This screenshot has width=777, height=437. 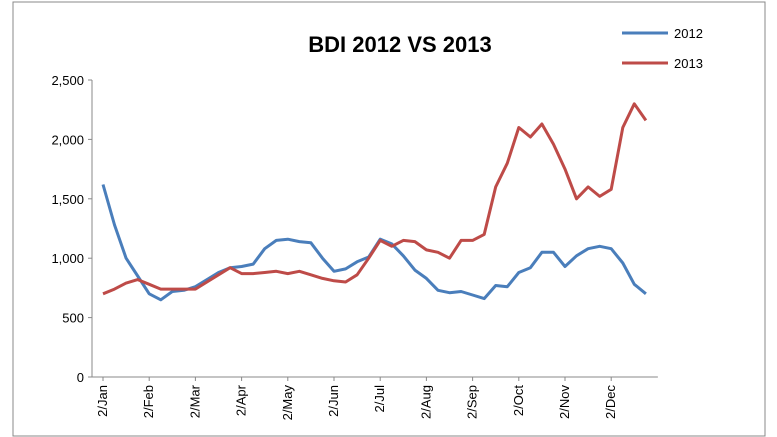 I want to click on legend-label: 2013, so click(x=688, y=63).